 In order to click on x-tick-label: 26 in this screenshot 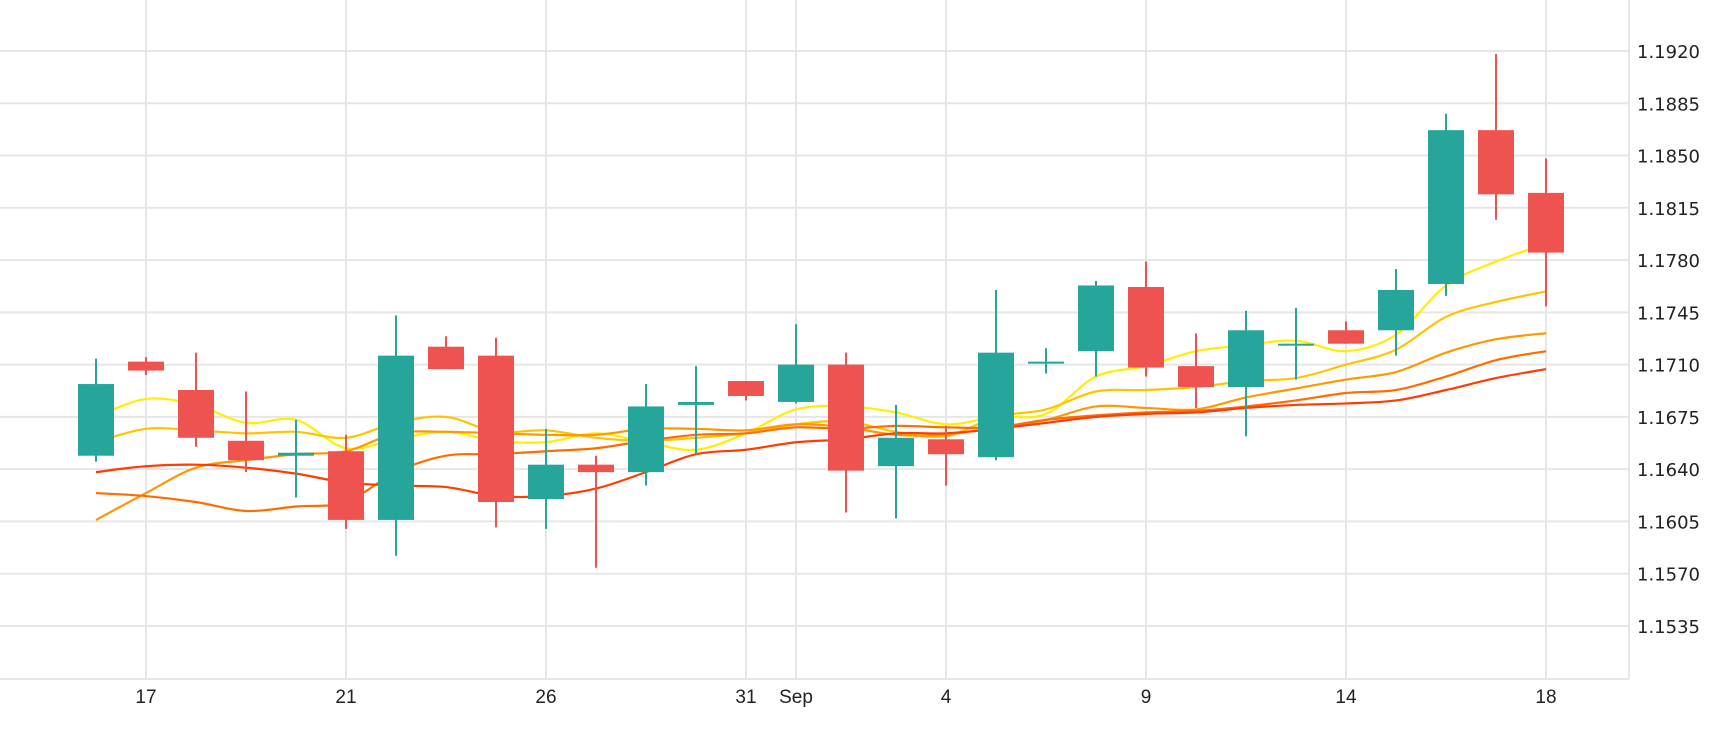, I will do `click(545, 697)`.